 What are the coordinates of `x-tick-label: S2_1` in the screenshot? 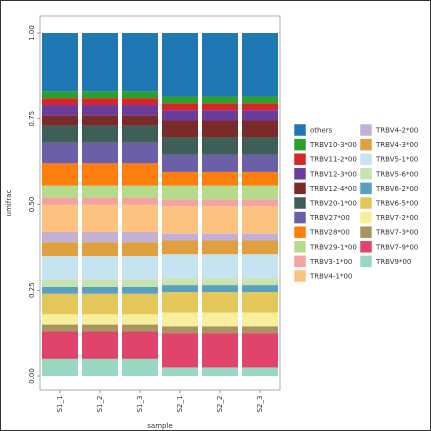 It's located at (180, 404).